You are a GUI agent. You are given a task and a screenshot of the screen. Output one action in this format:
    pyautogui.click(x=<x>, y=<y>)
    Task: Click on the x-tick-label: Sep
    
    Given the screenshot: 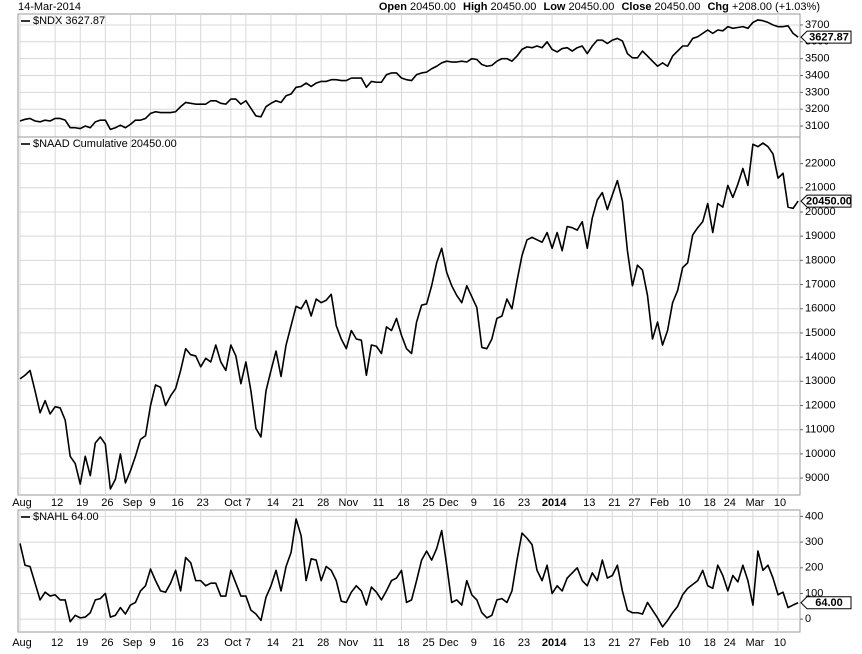 What is the action you would take?
    pyautogui.click(x=133, y=503)
    